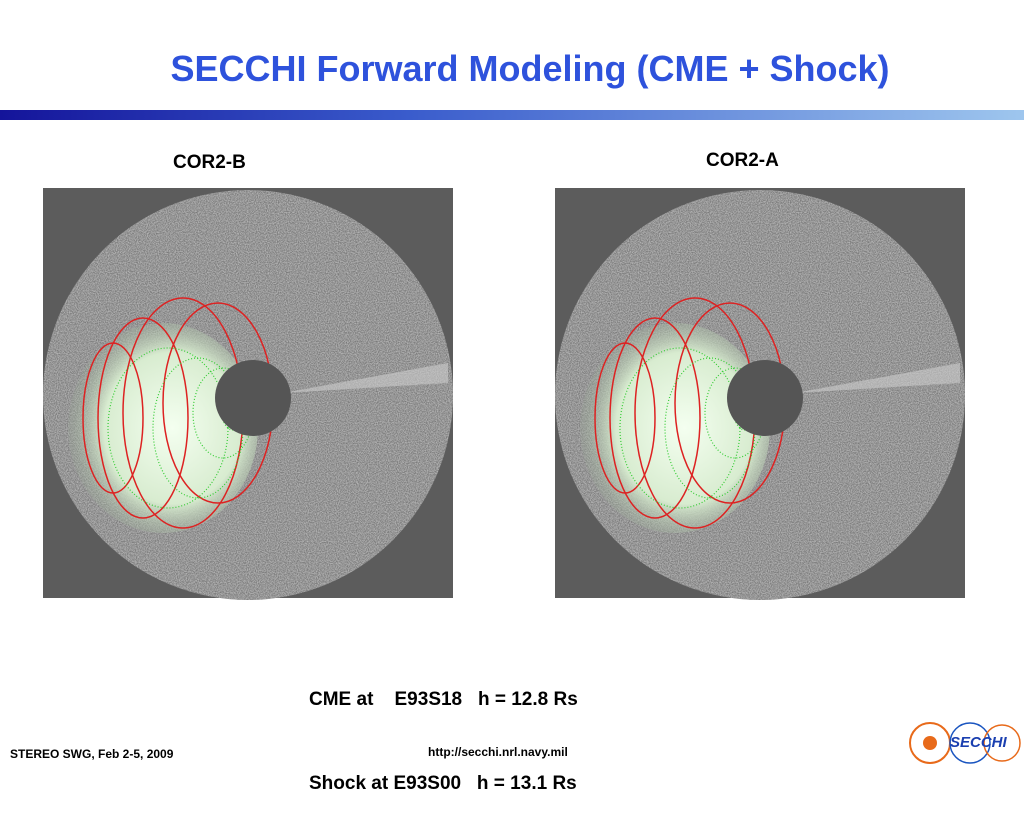 The height and width of the screenshot is (826, 1024). What do you see at coordinates (742, 160) in the screenshot?
I see `panel-label: COR2-A` at bounding box center [742, 160].